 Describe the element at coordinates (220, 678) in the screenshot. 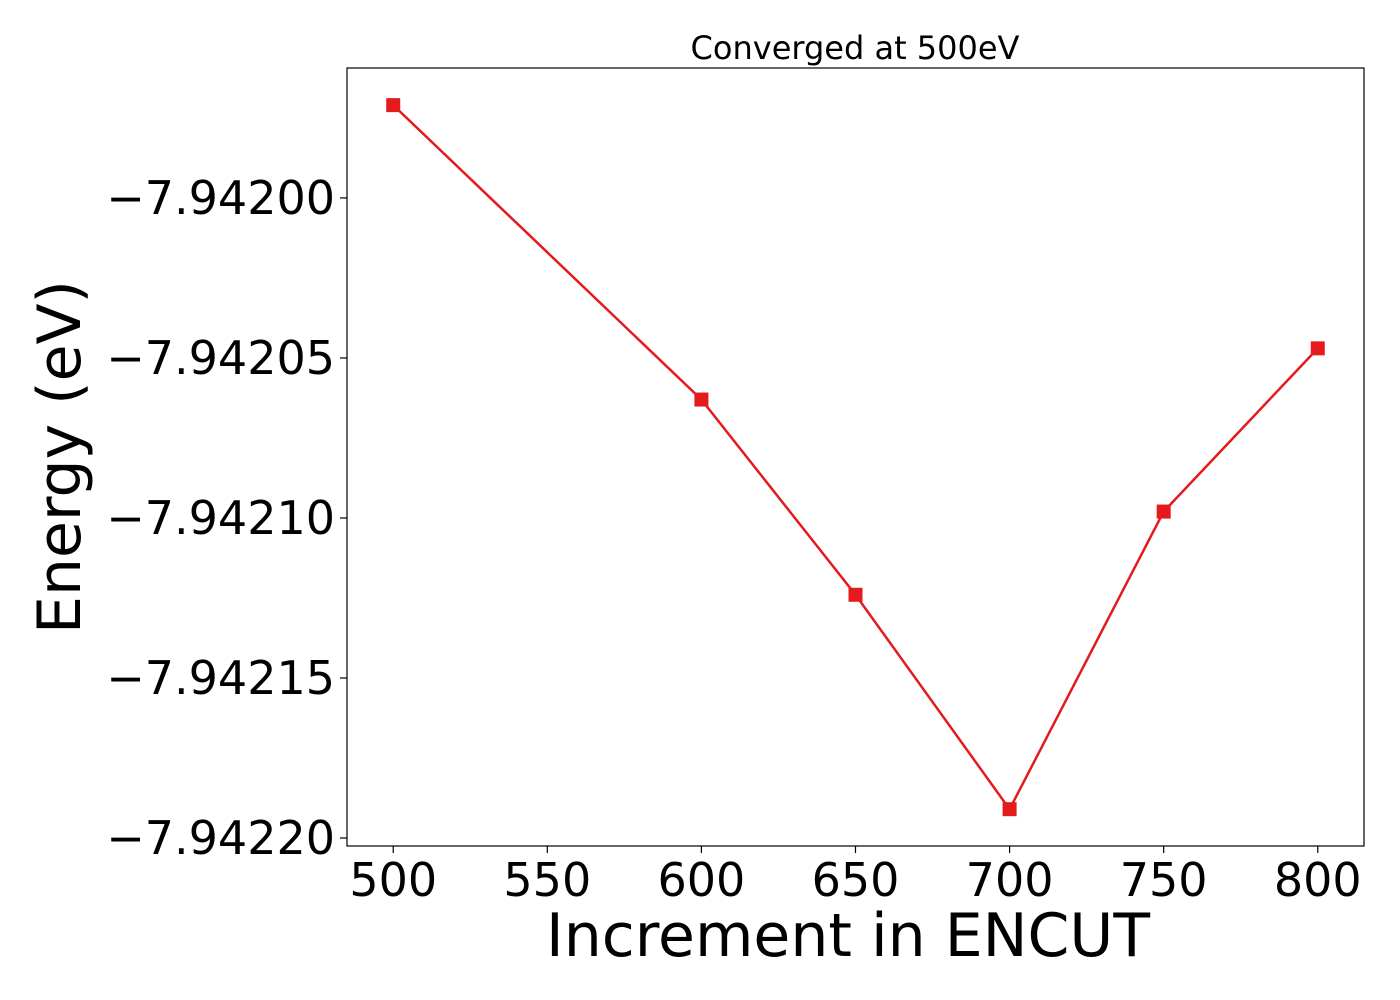

I see `y-tick-label: −7.94215` at that location.